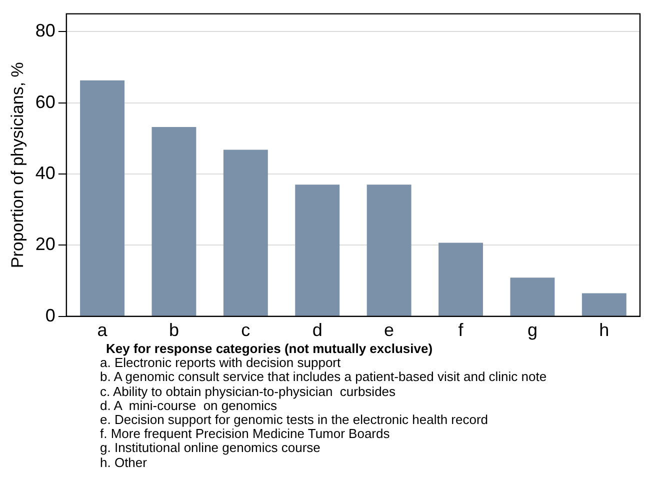 This screenshot has height=488, width=646. What do you see at coordinates (461, 330) in the screenshot?
I see `x-tick-label: f` at bounding box center [461, 330].